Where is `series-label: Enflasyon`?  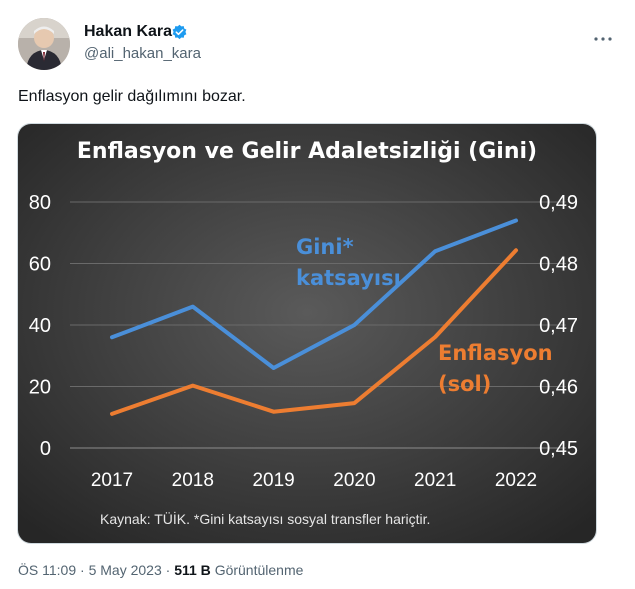
series-label: Enflasyon is located at coordinates (495, 353).